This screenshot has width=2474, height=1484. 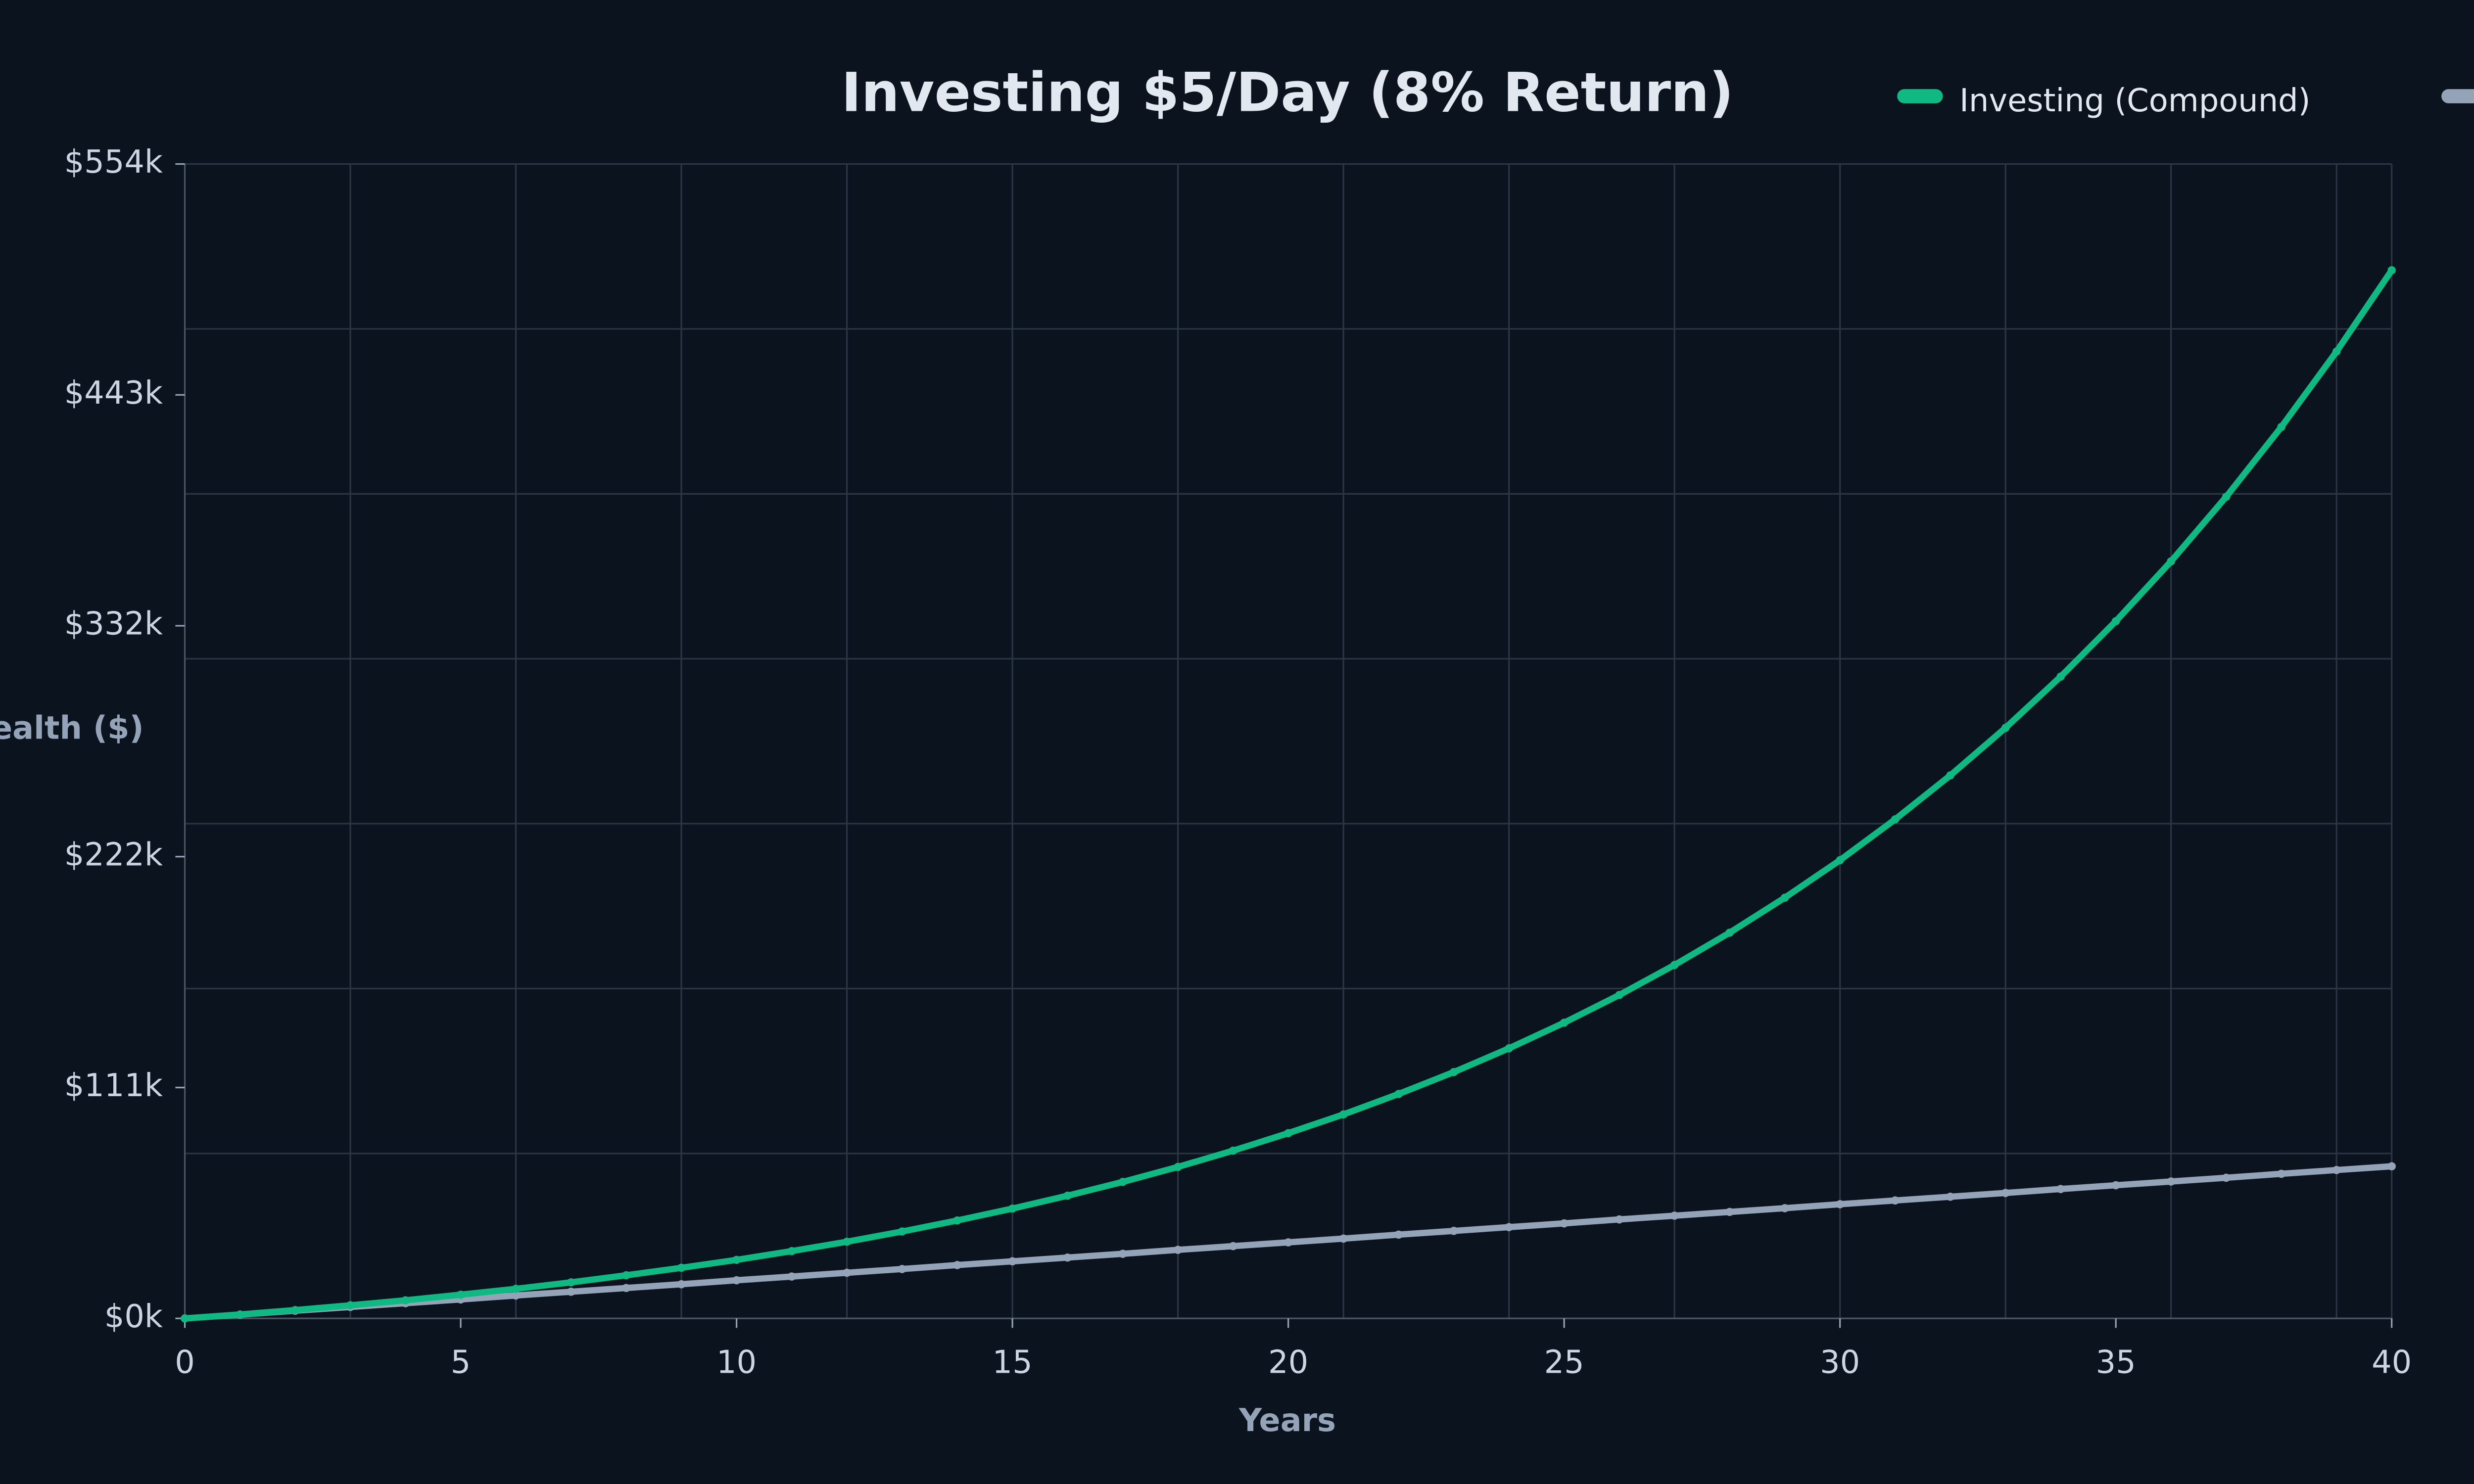 I want to click on x-axis-label: Years, so click(x=1287, y=1420).